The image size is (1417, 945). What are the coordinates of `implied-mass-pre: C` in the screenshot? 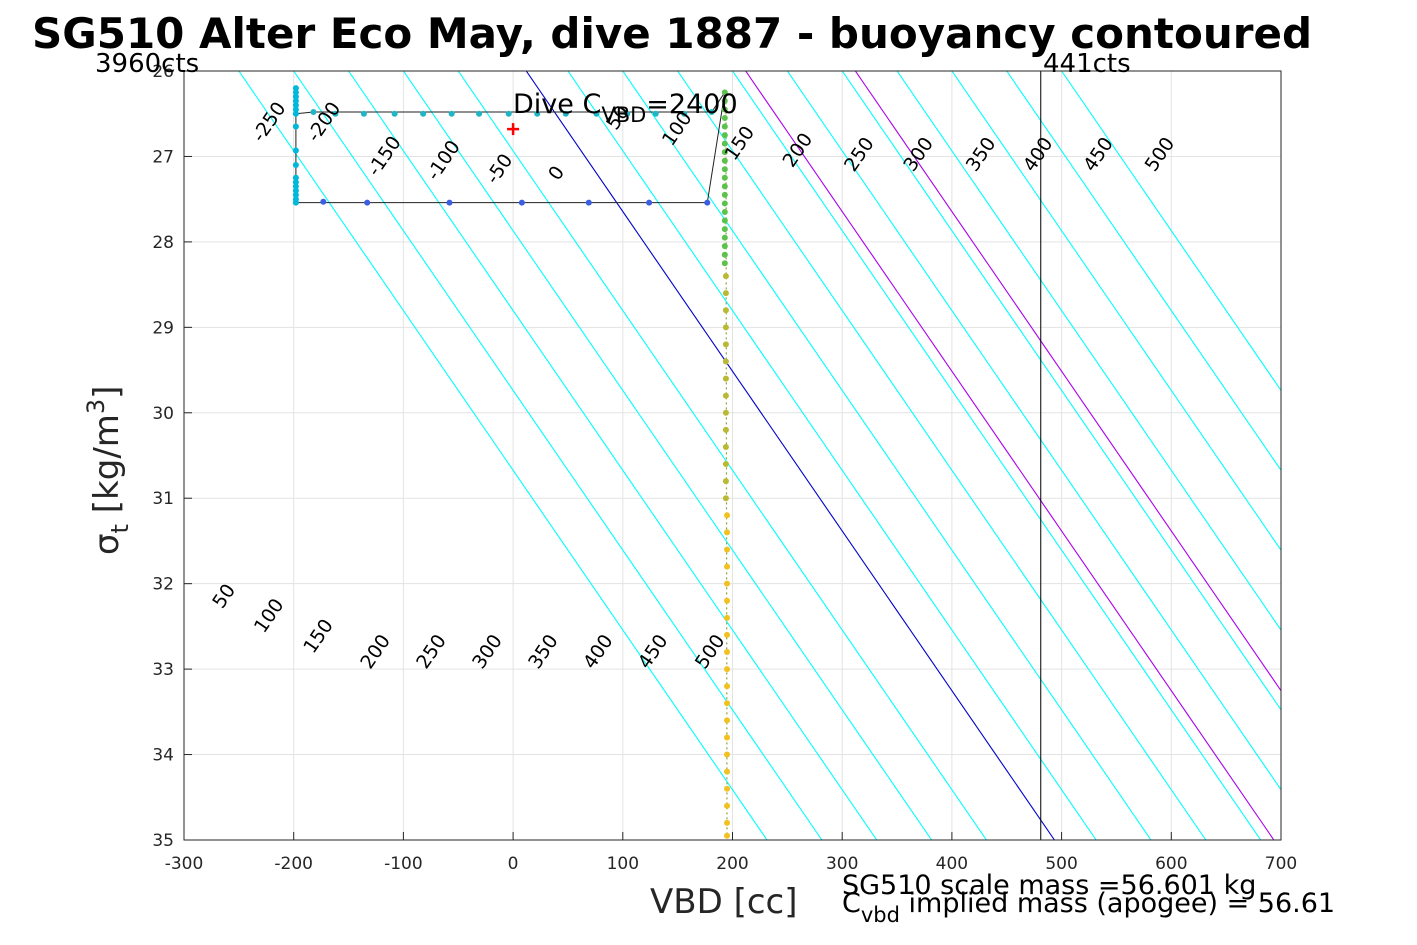 It's located at (851, 903).